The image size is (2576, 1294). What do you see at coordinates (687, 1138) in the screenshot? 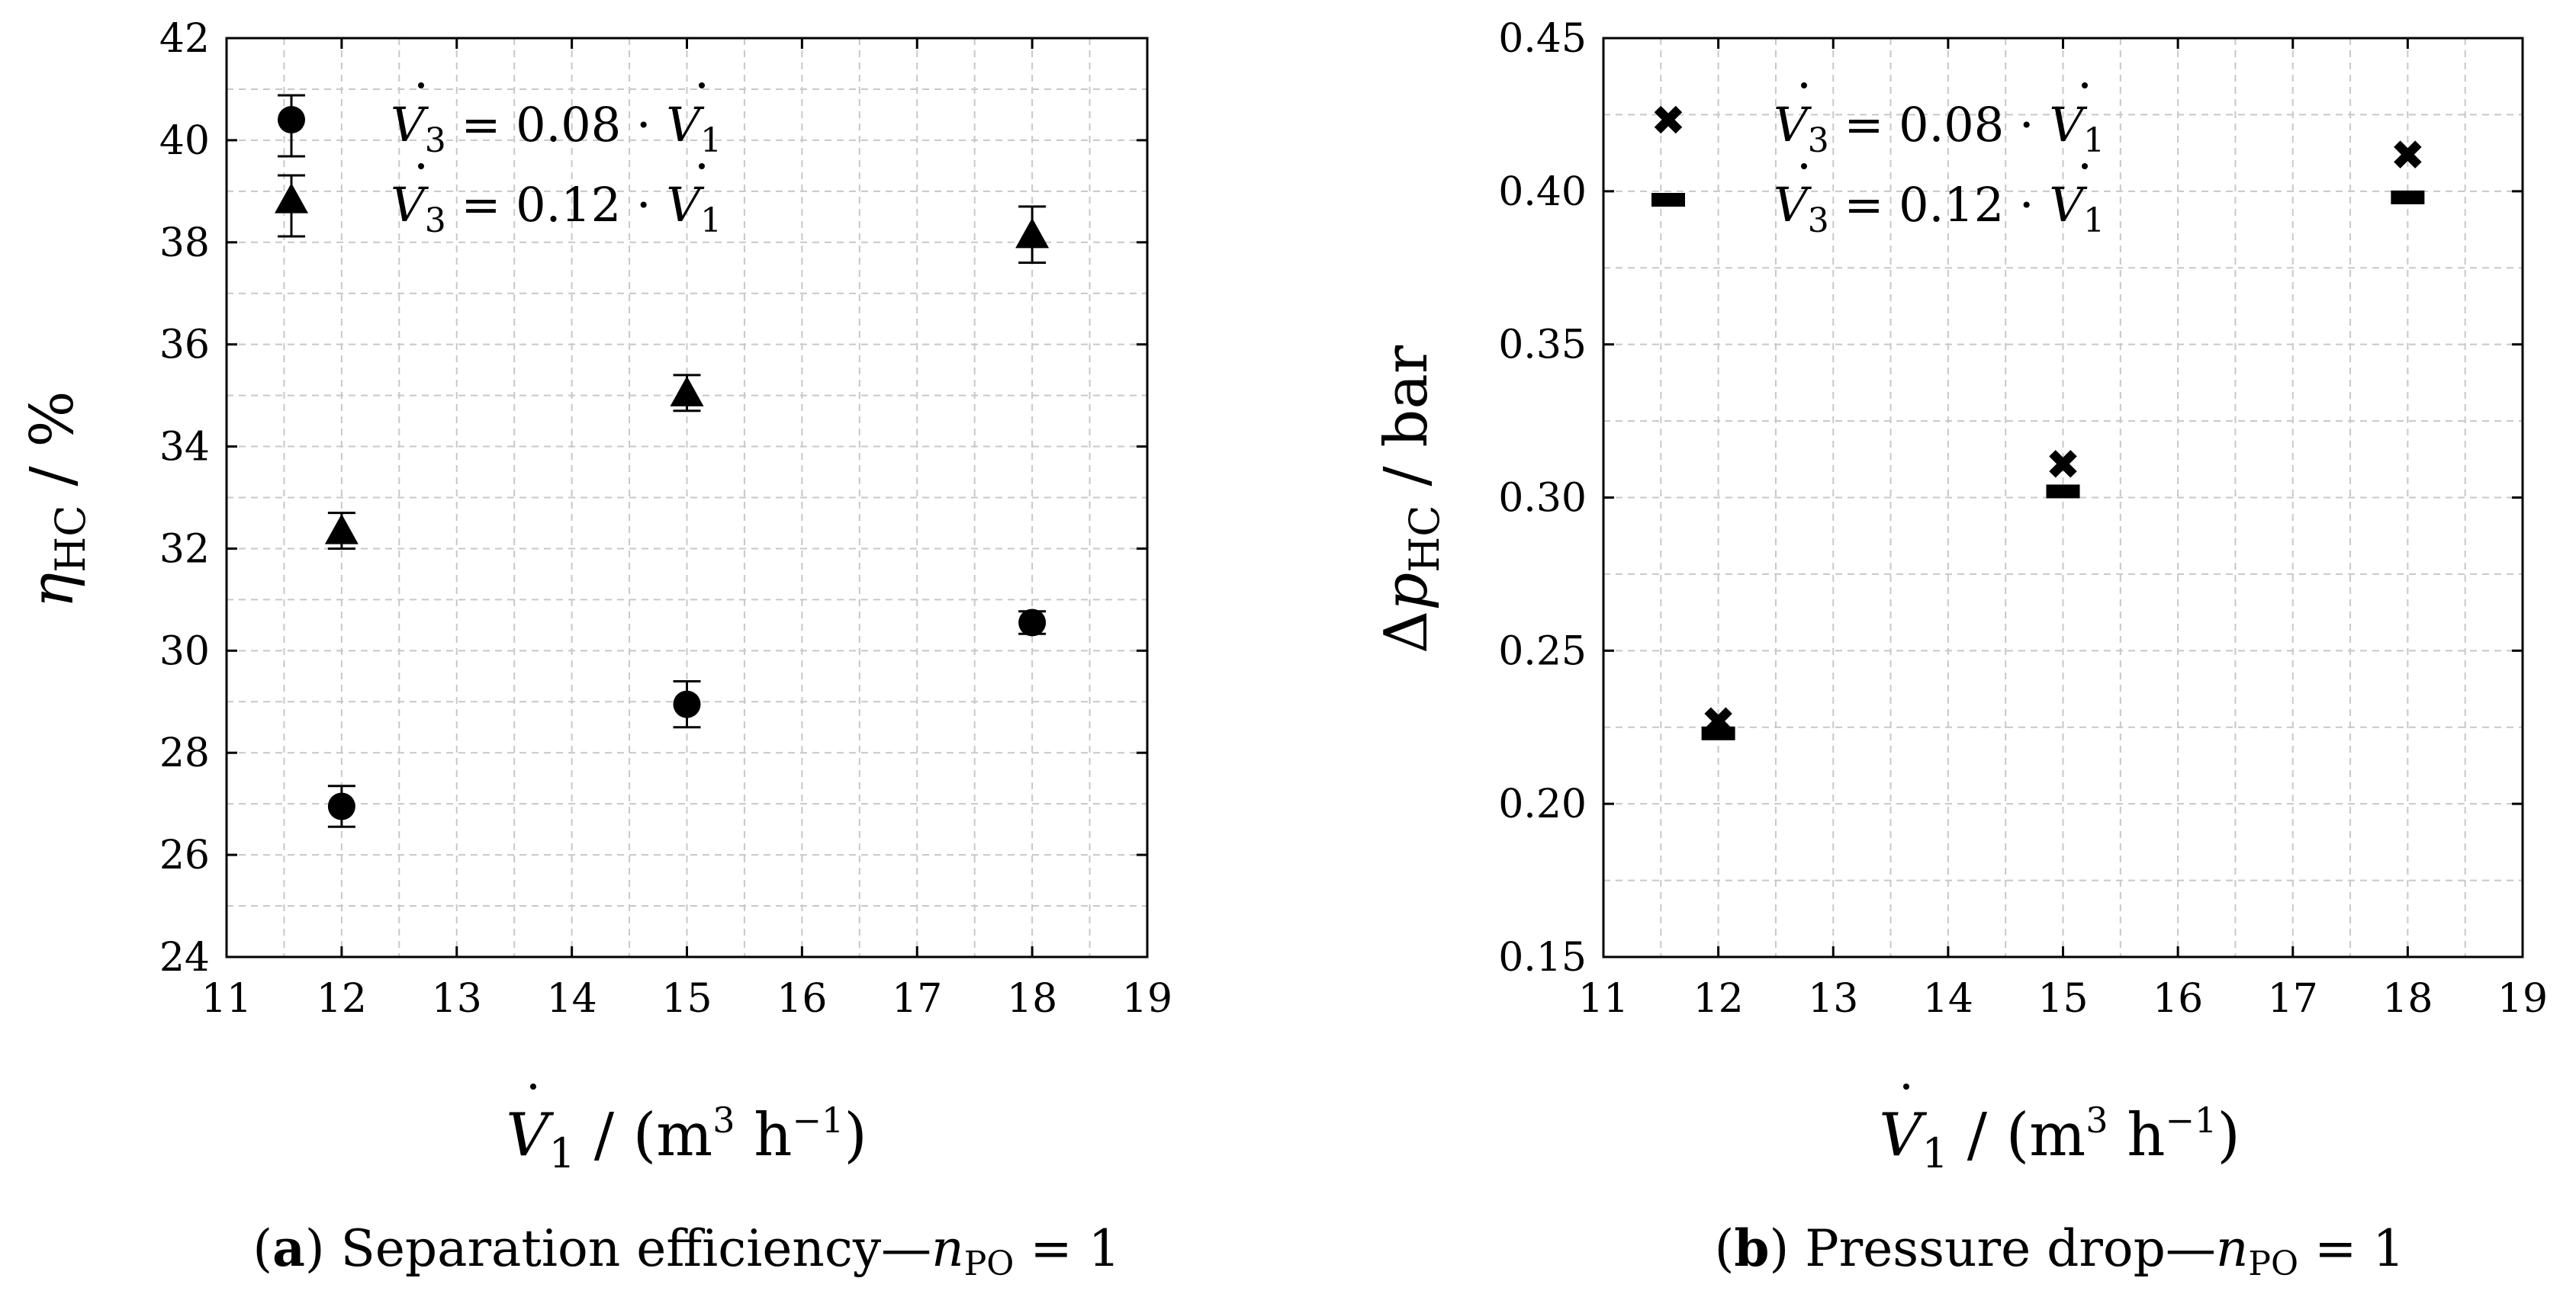
I see `x-axis-label-a: V1 / (m3 h−1)` at bounding box center [687, 1138].